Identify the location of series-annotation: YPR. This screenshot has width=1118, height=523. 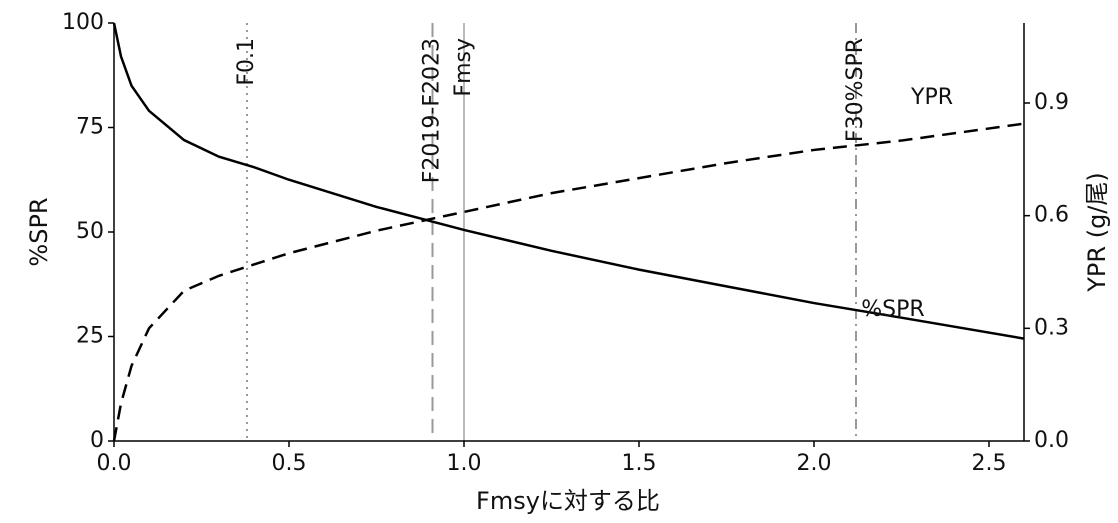
(931, 97).